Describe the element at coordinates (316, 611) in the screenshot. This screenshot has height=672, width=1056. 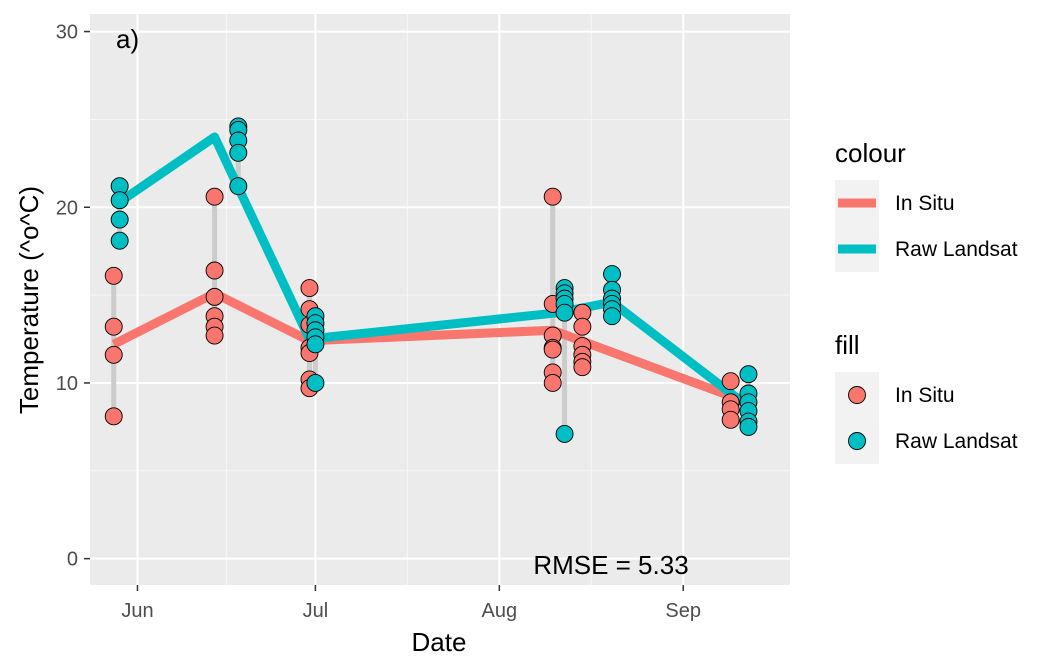
I see `x-tick-label: Jul` at that location.